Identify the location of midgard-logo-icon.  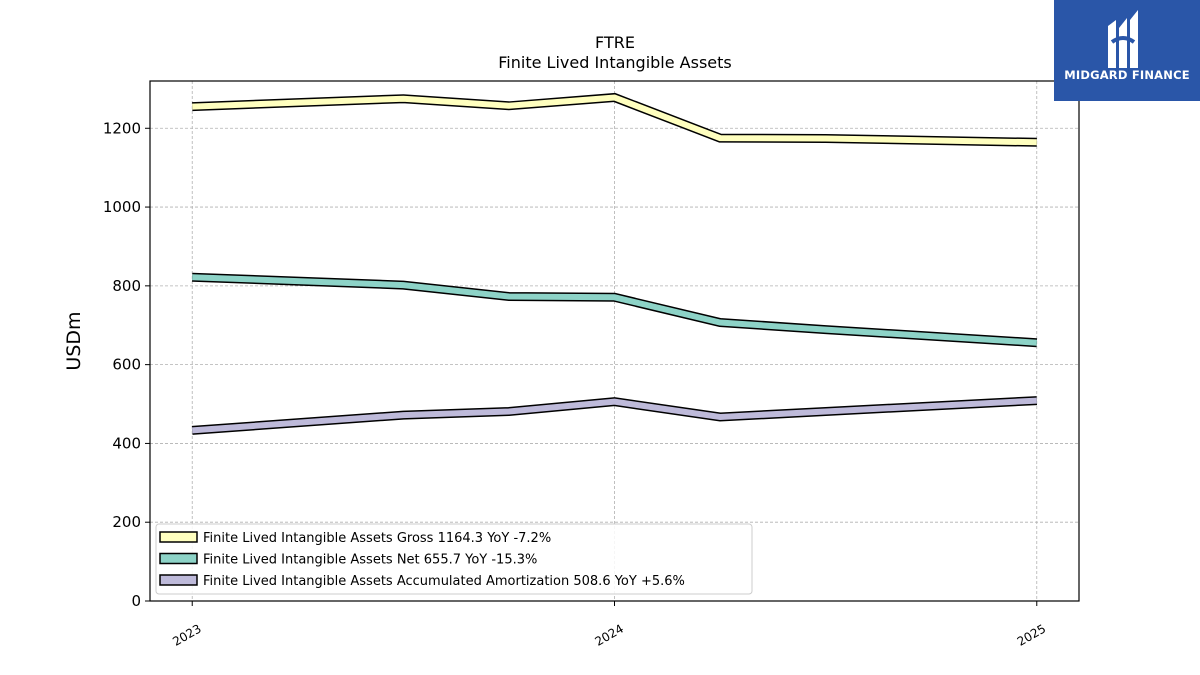
(1123, 39).